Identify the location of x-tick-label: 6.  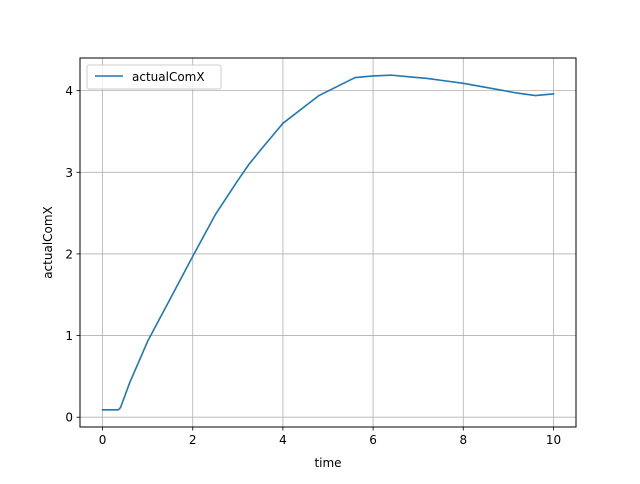
(373, 440).